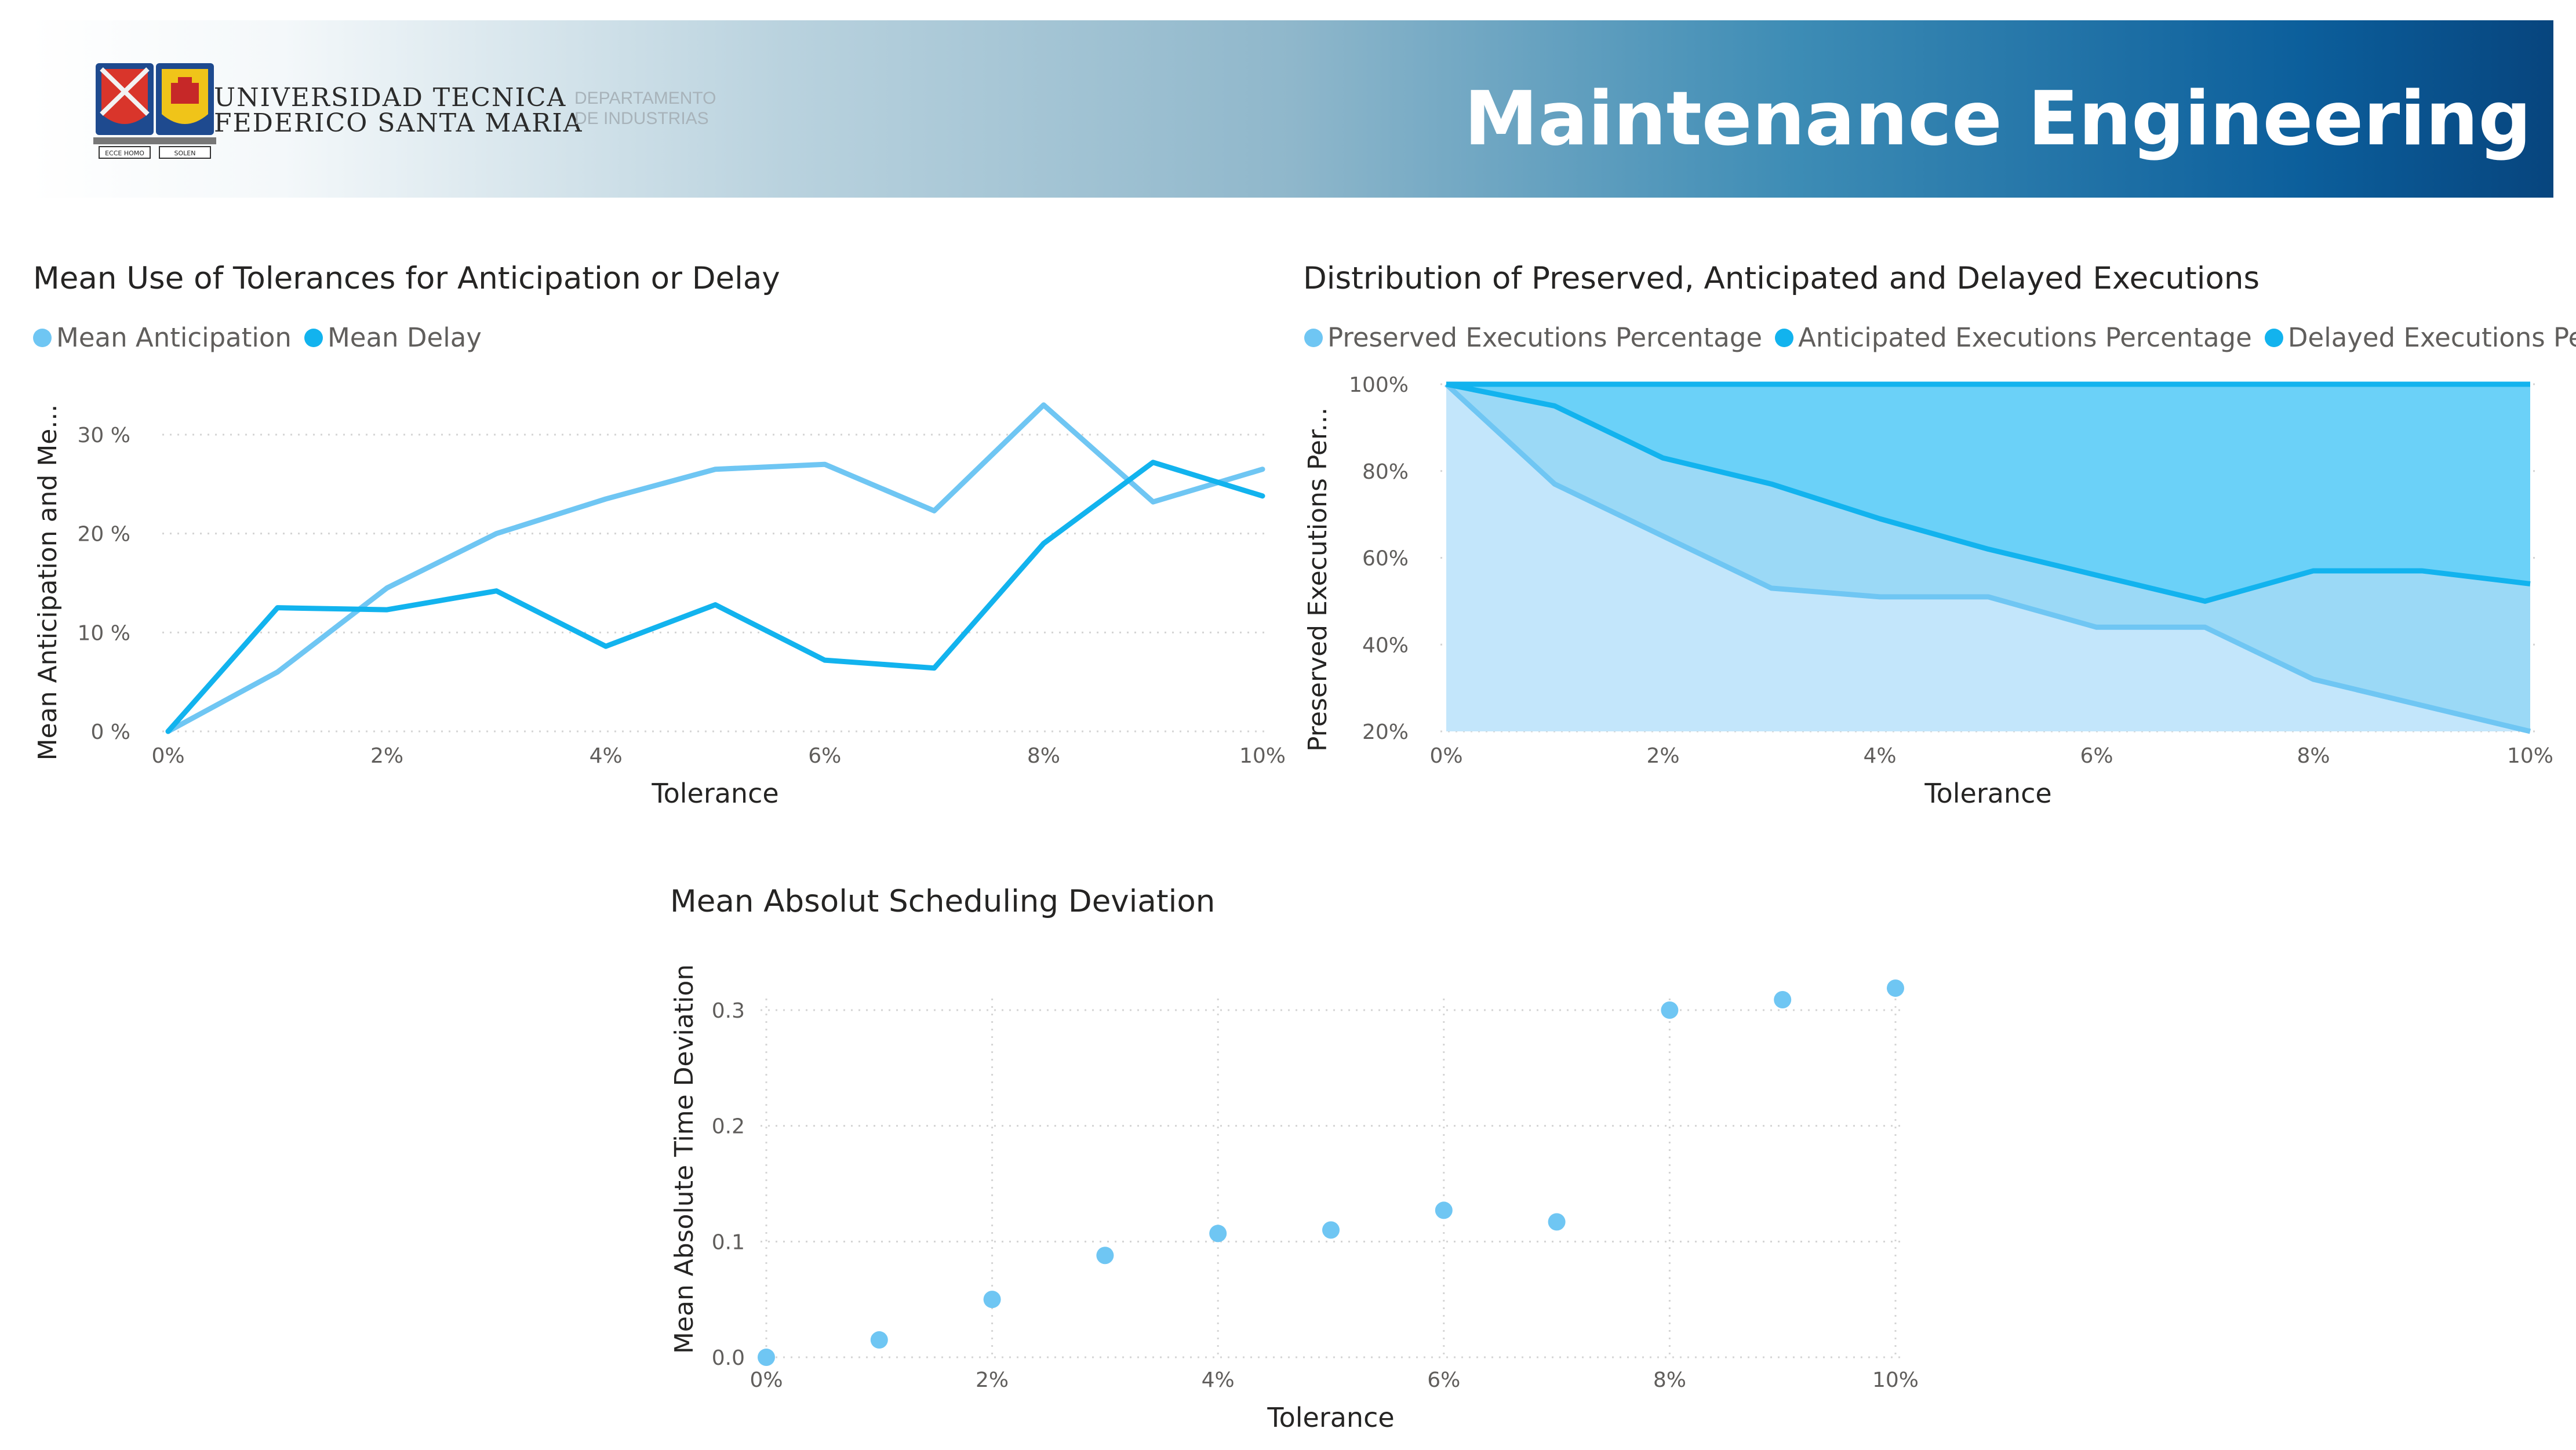 Image resolution: width=2576 pixels, height=1450 pixels. What do you see at coordinates (1043, 756) in the screenshot?
I see `chart1-xtick-label: 8%` at bounding box center [1043, 756].